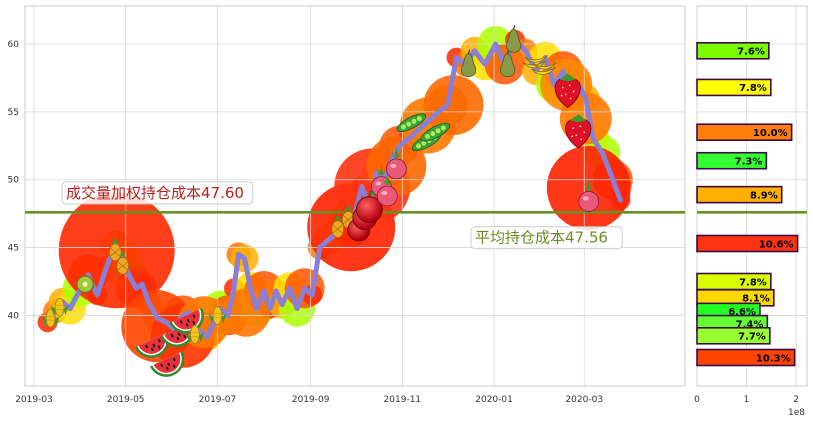  Describe the element at coordinates (747, 400) in the screenshot. I see `bar-x-tick-label: 1` at that location.